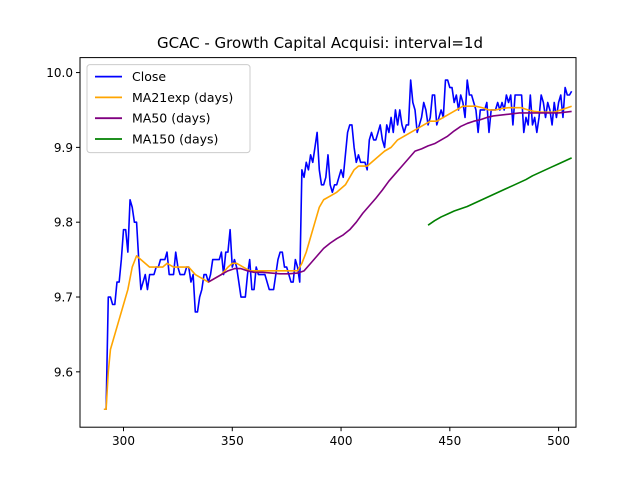 This screenshot has width=640, height=480. Describe the element at coordinates (149, 76) in the screenshot. I see `legend-label-0: Close` at that location.